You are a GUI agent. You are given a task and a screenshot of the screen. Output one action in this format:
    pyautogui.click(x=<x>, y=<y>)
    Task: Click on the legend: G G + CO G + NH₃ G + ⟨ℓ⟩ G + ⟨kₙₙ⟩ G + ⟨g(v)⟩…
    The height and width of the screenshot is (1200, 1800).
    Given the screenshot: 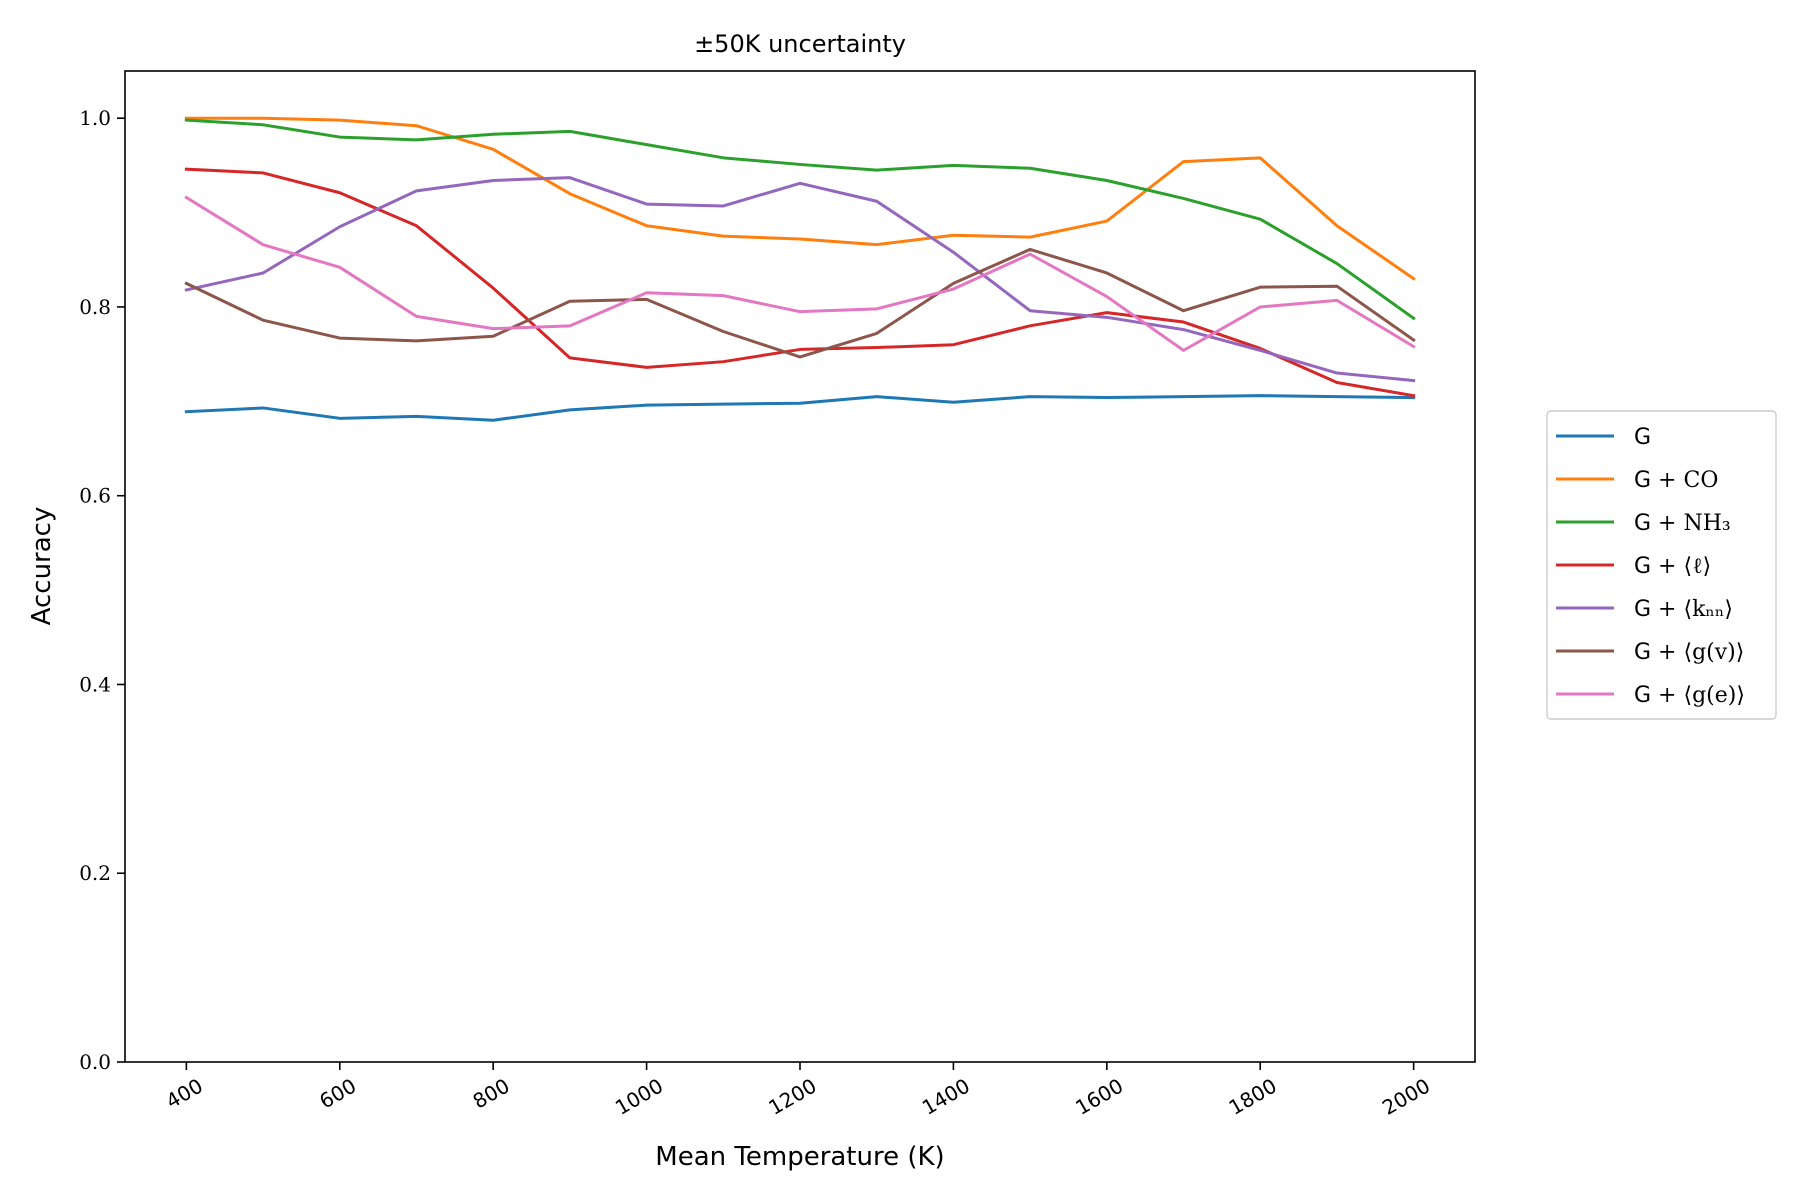 What is the action you would take?
    pyautogui.click(x=1661, y=565)
    